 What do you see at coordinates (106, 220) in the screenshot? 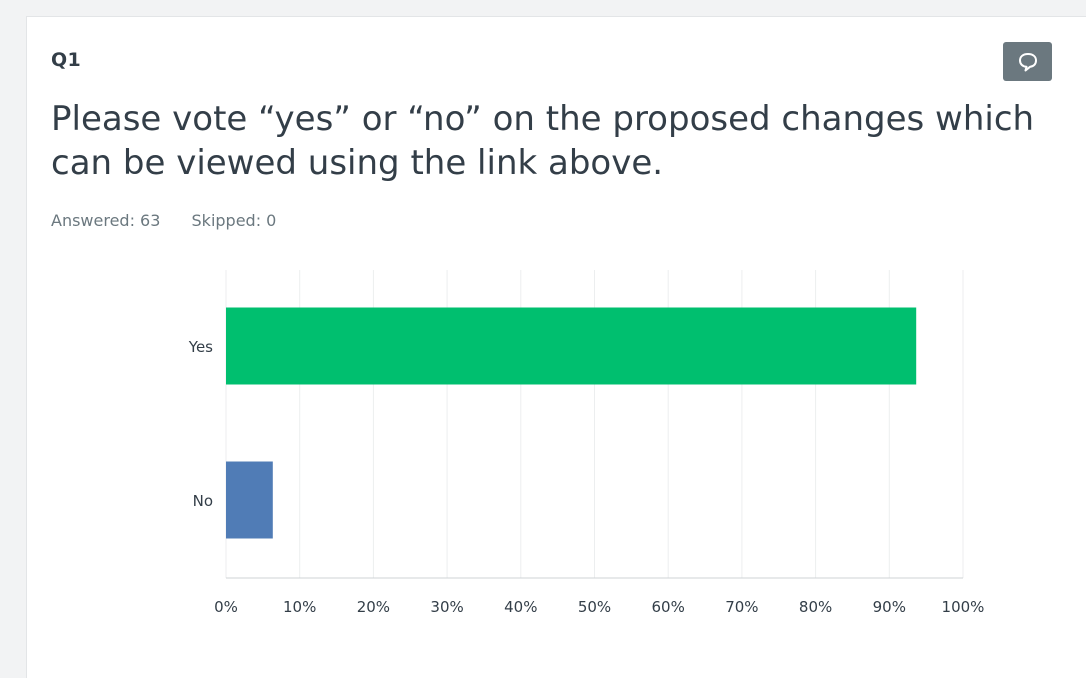
I see `answered-count: Answered: 63` at bounding box center [106, 220].